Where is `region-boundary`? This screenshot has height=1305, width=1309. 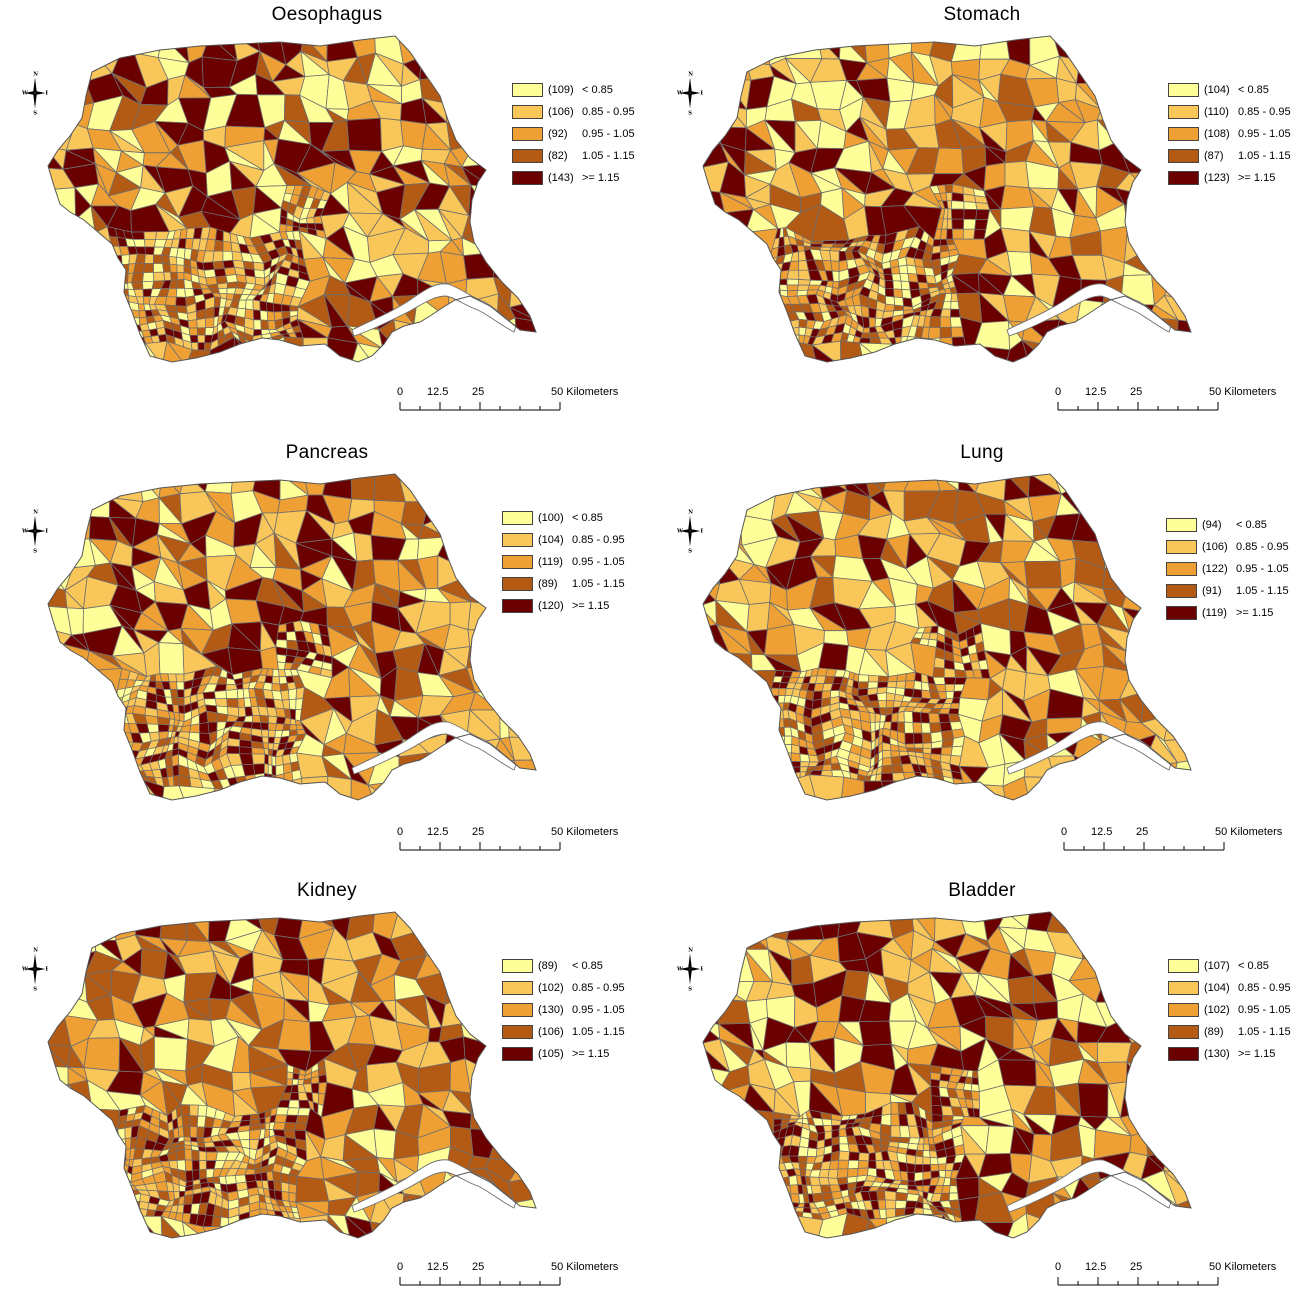
region-boundary is located at coordinates (292, 1075).